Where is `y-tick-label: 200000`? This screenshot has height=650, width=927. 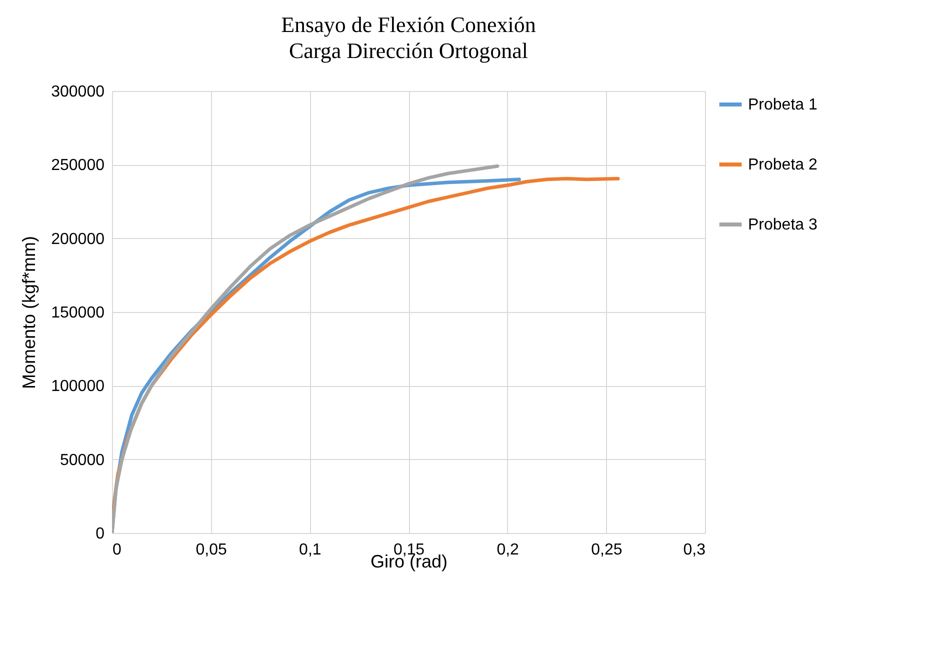 y-tick-label: 200000 is located at coordinates (78, 239).